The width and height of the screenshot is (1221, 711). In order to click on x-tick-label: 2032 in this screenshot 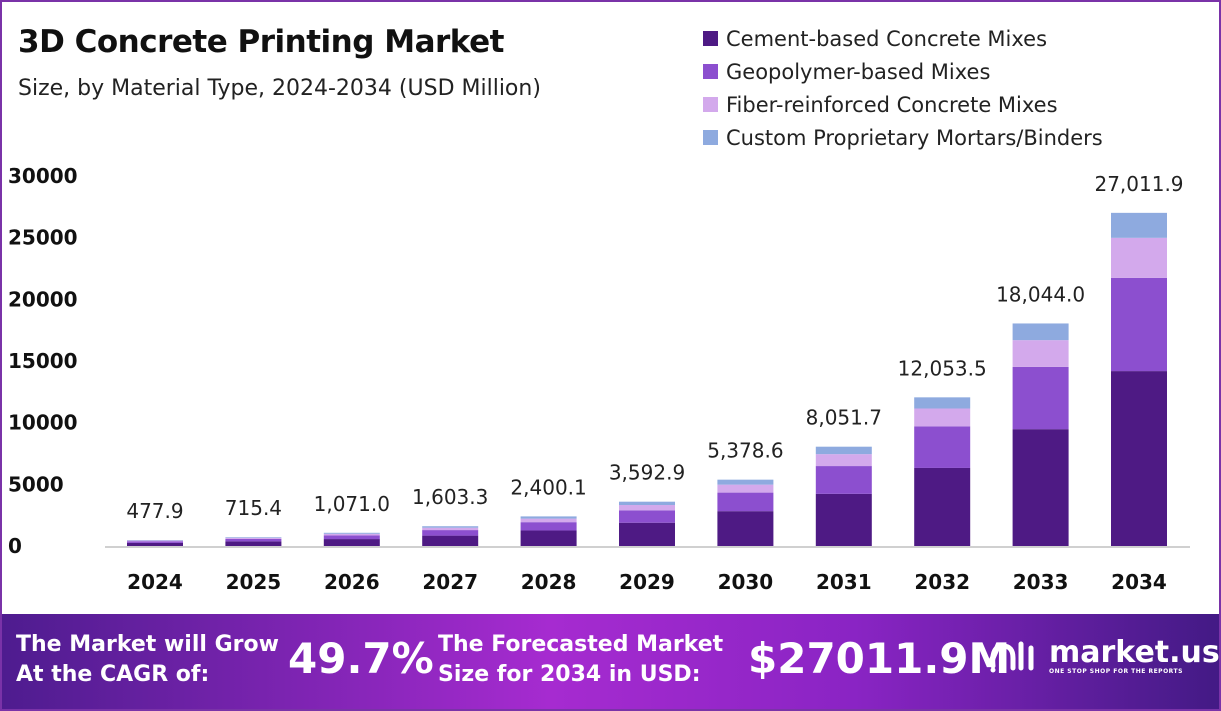, I will do `click(942, 582)`.